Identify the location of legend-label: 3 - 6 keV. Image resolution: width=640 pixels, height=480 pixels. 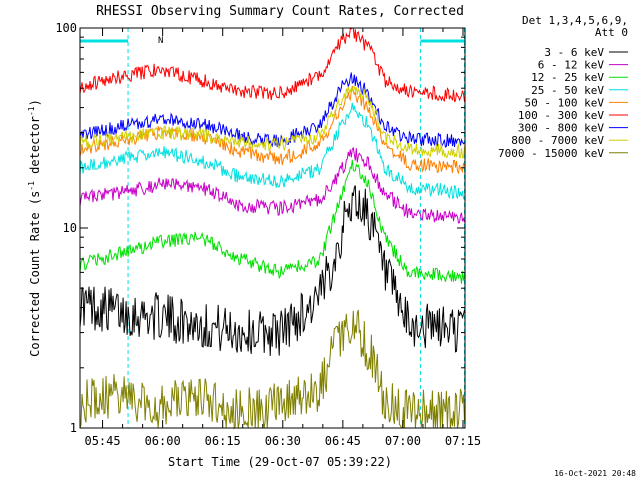
(574, 52).